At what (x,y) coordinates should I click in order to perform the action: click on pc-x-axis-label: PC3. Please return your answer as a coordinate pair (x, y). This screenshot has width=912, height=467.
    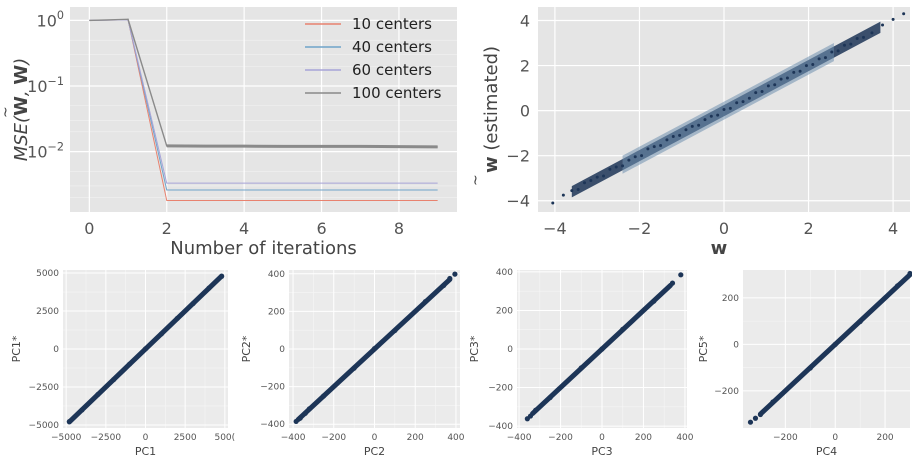
    Looking at the image, I should click on (601, 451).